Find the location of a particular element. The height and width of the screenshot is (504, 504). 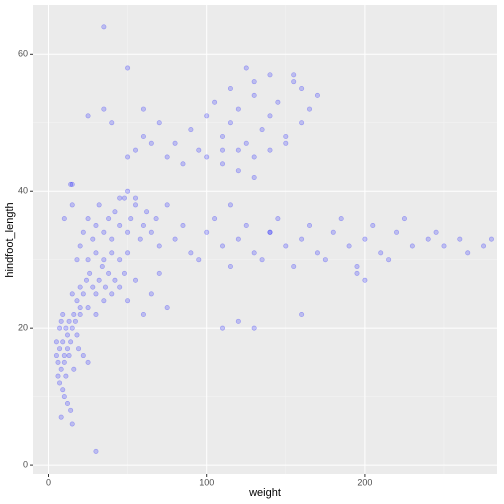

x-tick-label: 100 is located at coordinates (206, 482).